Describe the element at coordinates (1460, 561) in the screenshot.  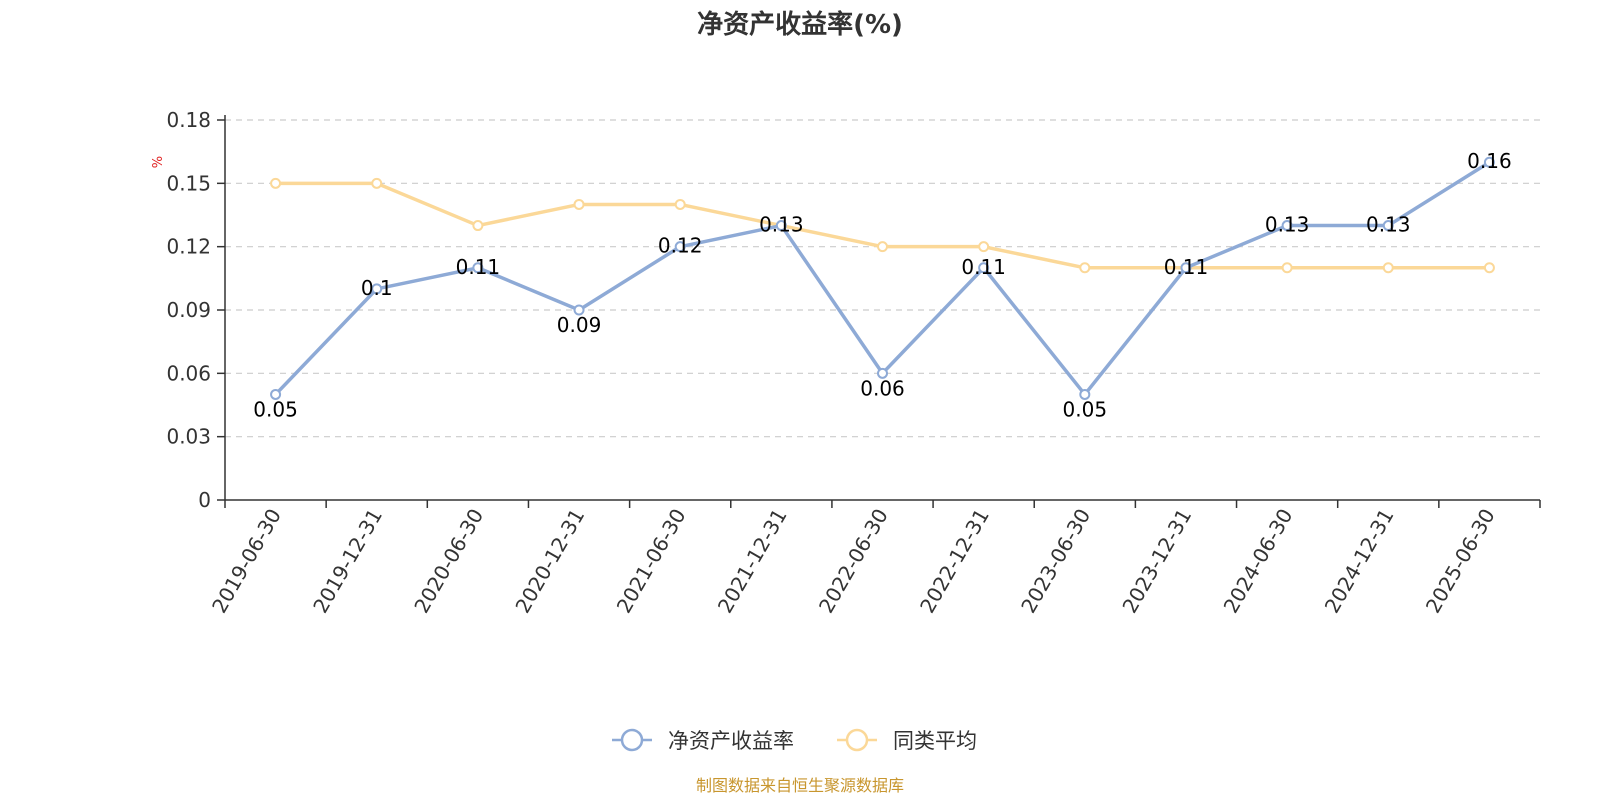
I see `x-tick-label: 2025-06-30` at that location.